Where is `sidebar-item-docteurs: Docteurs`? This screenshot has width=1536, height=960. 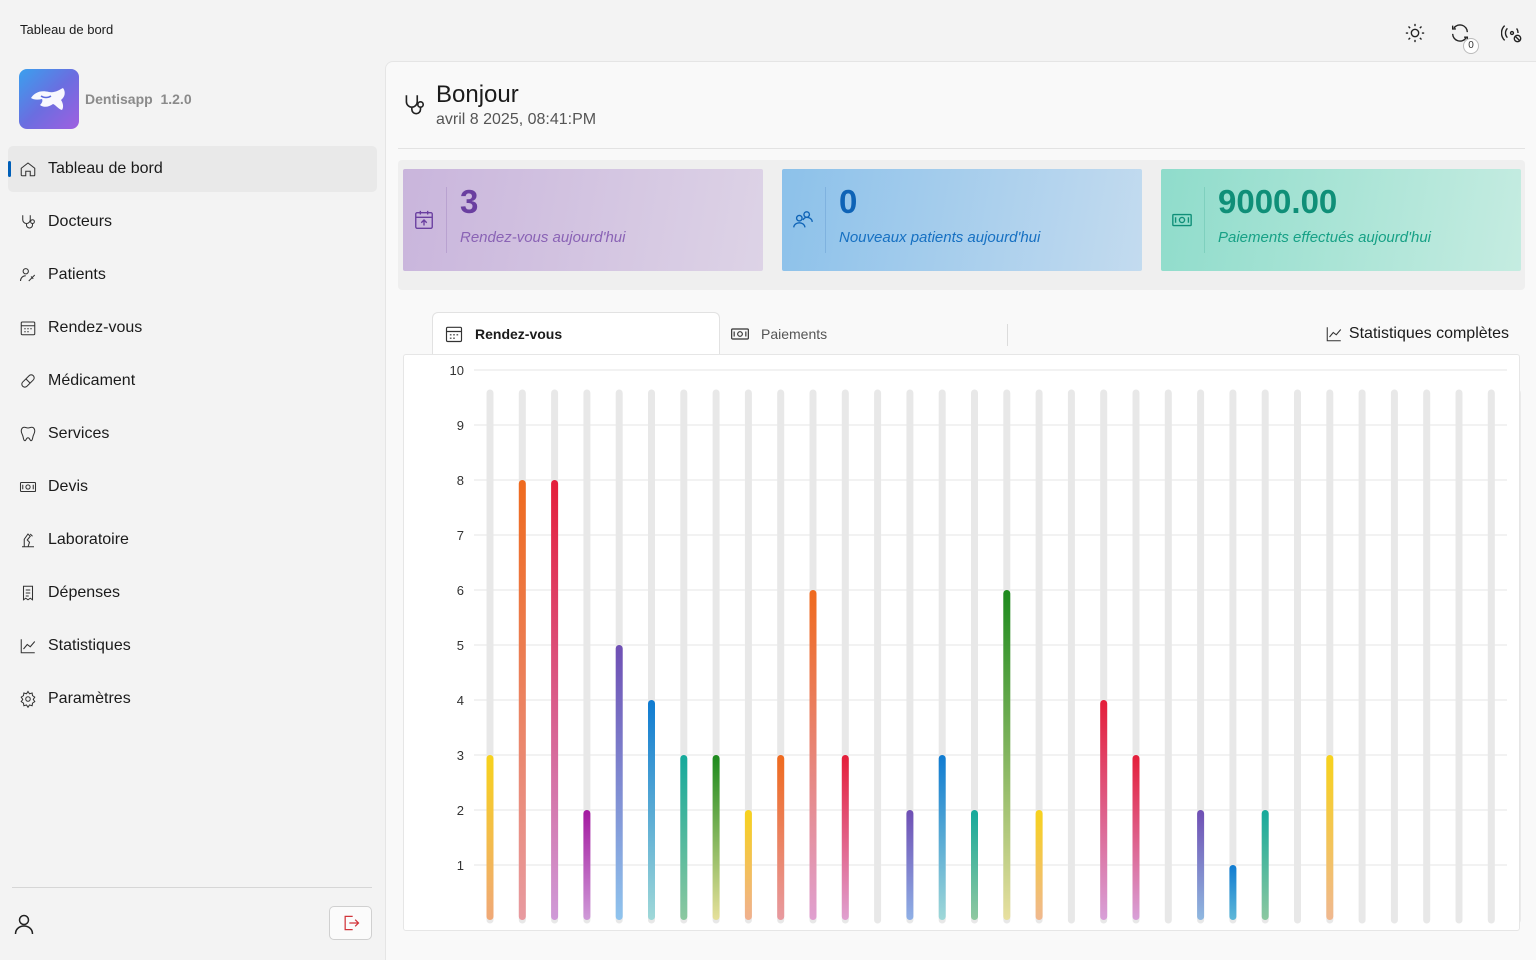 sidebar-item-docteurs: Docteurs is located at coordinates (192, 222).